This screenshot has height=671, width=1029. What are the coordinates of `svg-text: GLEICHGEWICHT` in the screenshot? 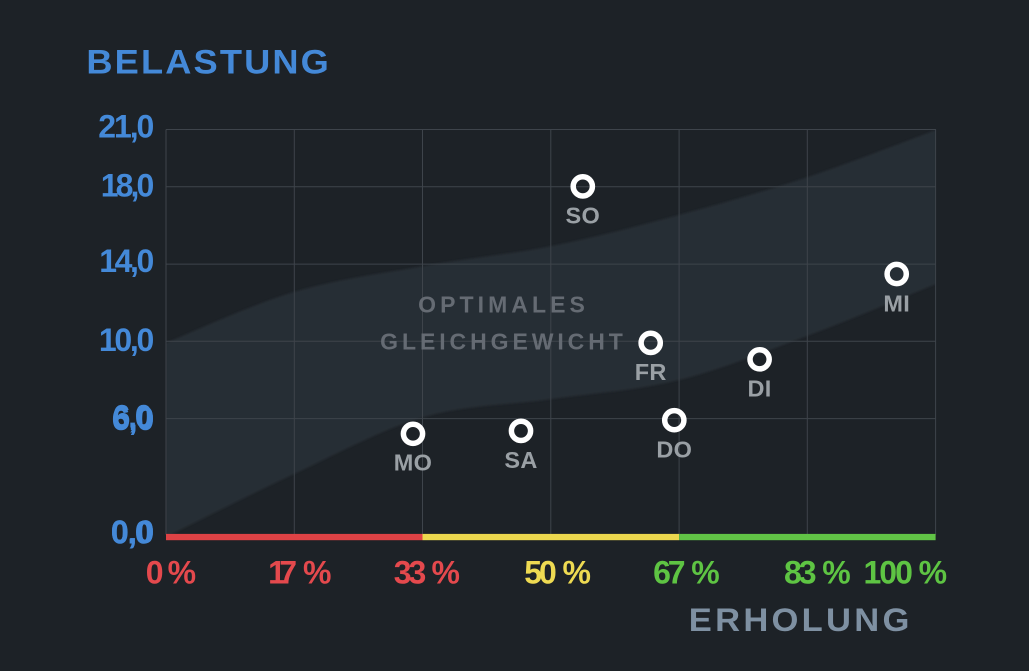 It's located at (501, 341).